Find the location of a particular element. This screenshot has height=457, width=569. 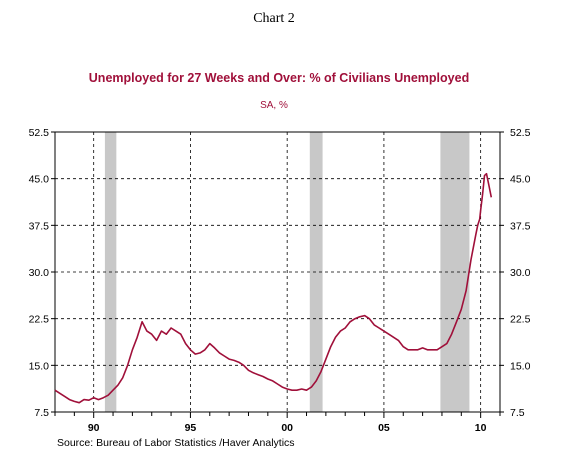

y-tick-label-left: 37.5 is located at coordinates (39, 226).